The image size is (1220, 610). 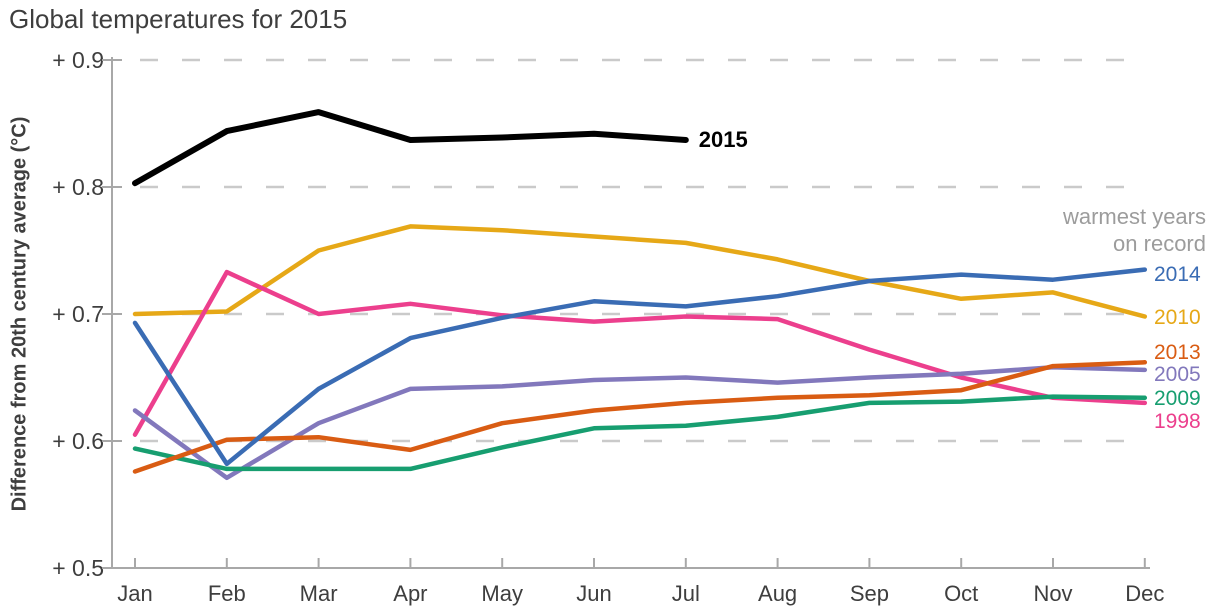 What do you see at coordinates (685, 593) in the screenshot?
I see `x-tick-label: Jul` at bounding box center [685, 593].